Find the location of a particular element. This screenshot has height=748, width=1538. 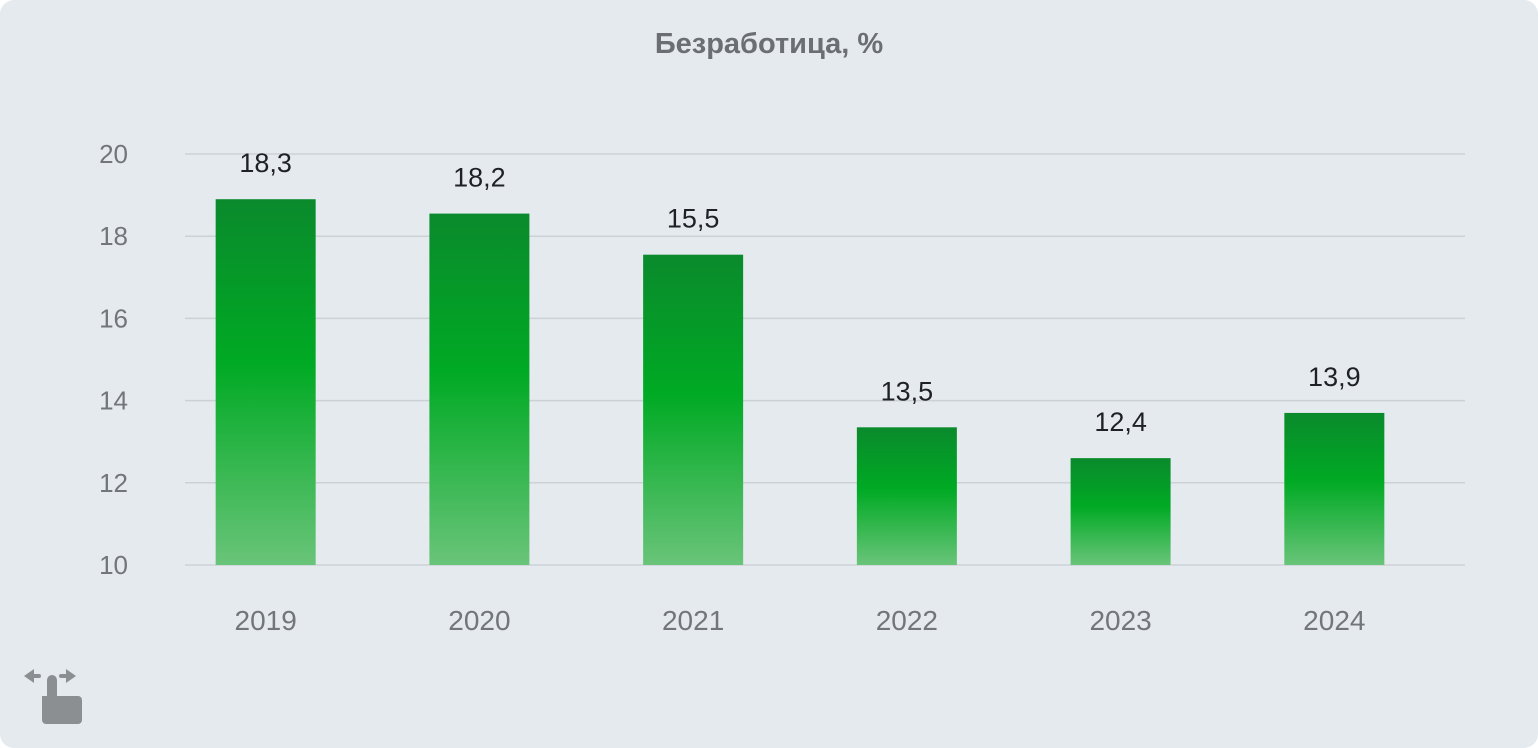

value-label-2024: 13,9 is located at coordinates (1334, 377).